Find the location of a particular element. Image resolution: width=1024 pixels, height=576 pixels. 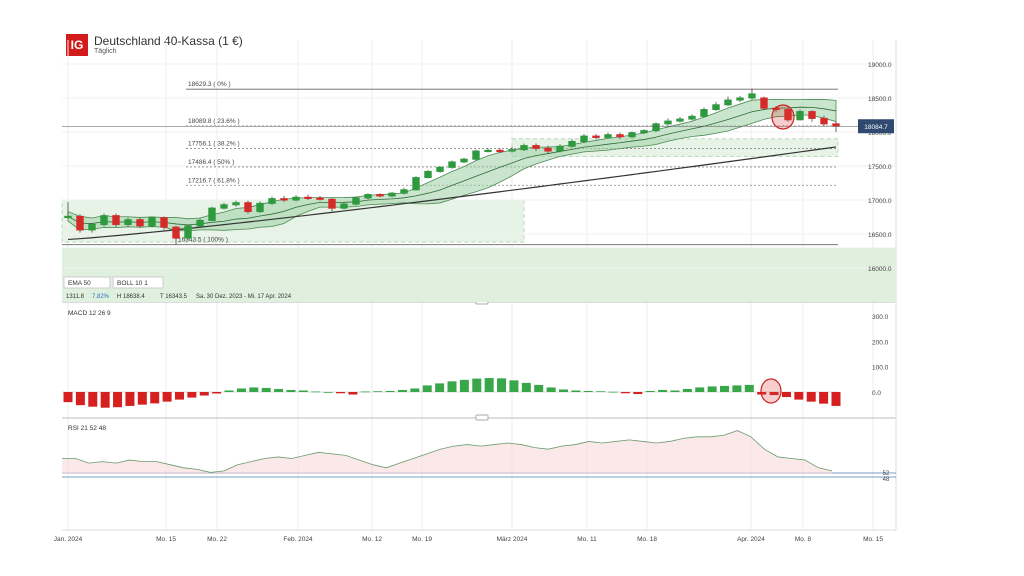

stat-percent: 7.82% is located at coordinates (101, 297).